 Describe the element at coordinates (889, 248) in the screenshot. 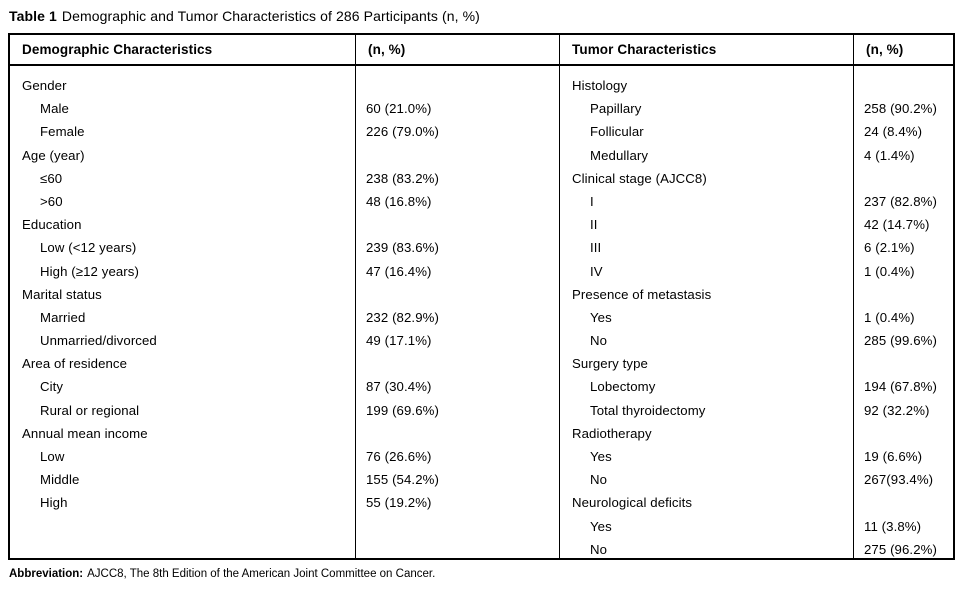

I see `row-value: 6 (2.1%)` at that location.